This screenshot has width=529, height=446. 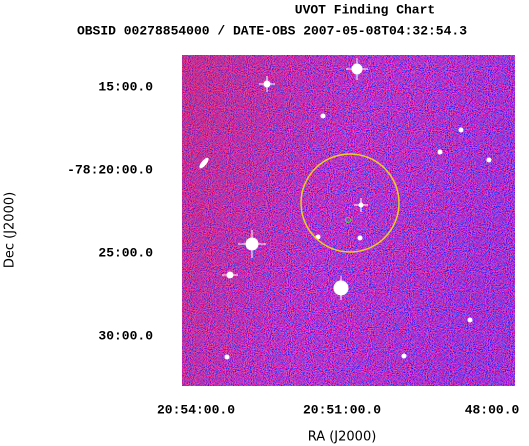 I want to click on x-tick-label: 20:51:00.0, so click(x=342, y=409).